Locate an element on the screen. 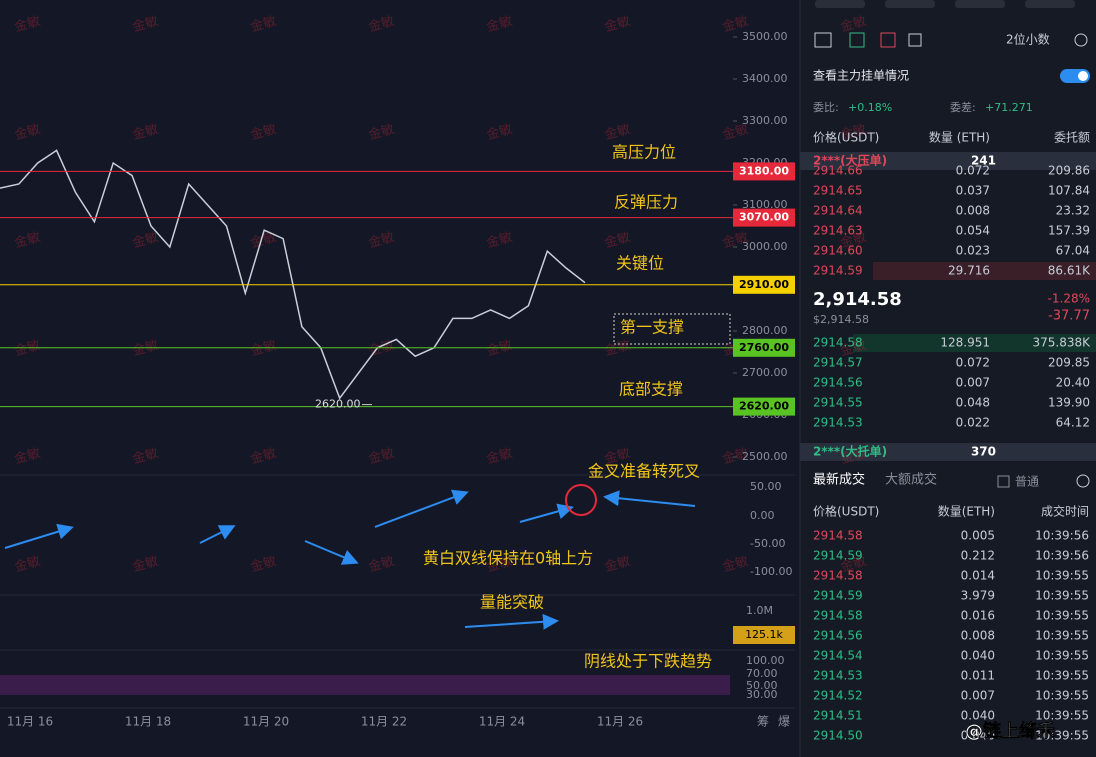 The width and height of the screenshot is (1096, 757). big-bid-qty: 370 is located at coordinates (983, 452).